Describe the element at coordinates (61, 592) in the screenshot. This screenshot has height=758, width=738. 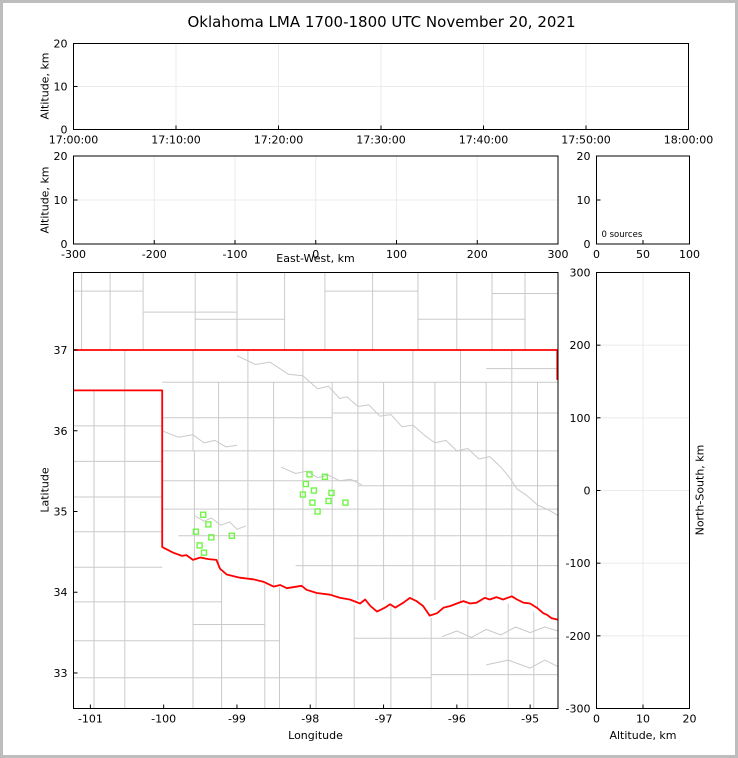
I see `y-tick-label: 34` at that location.